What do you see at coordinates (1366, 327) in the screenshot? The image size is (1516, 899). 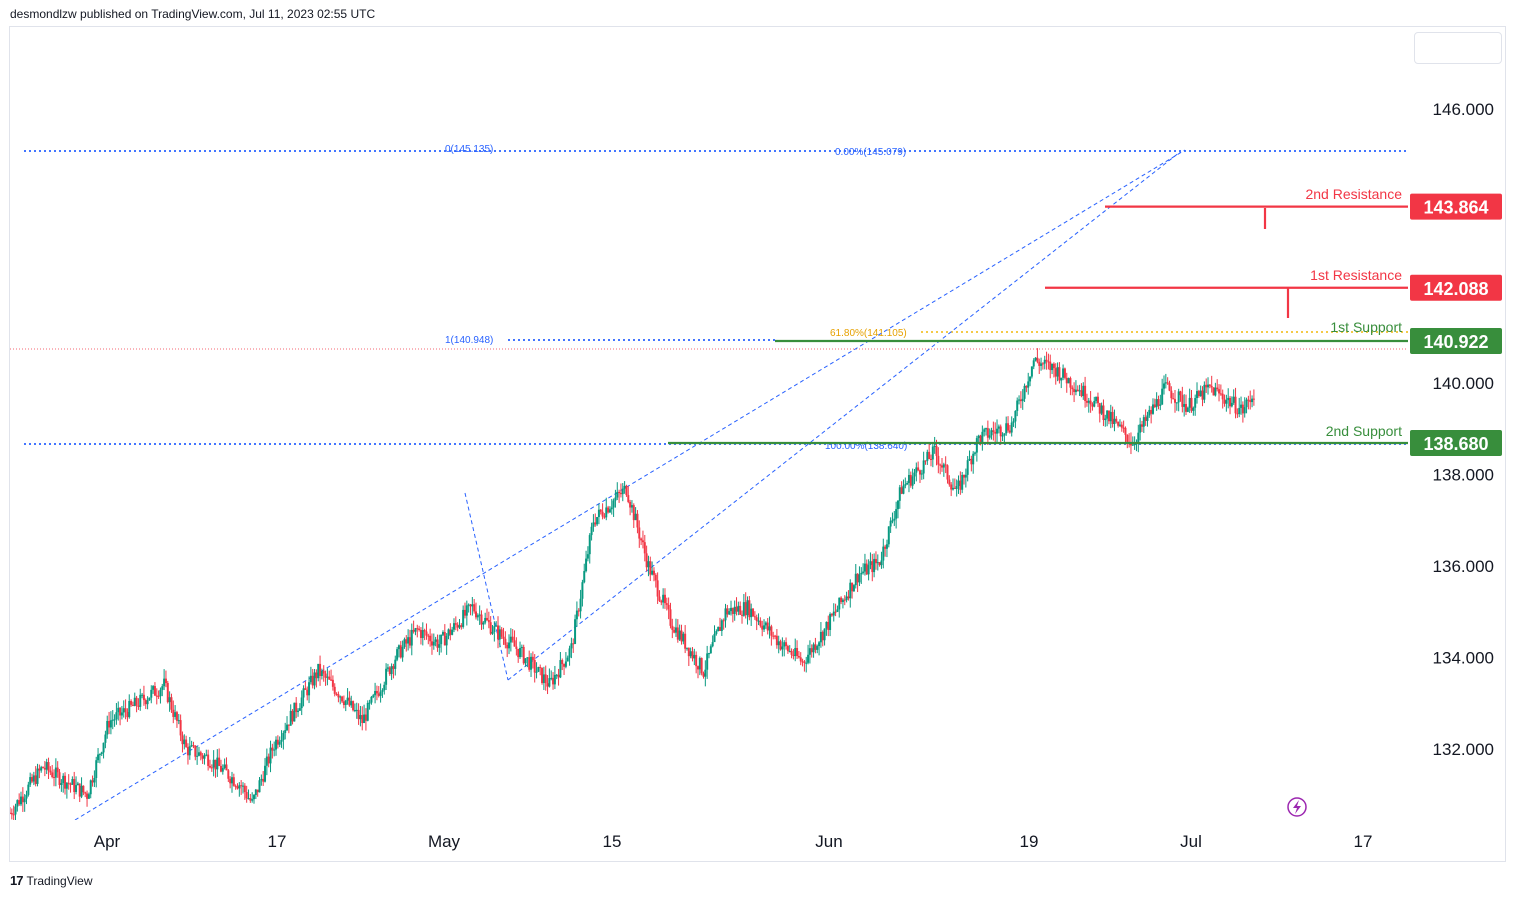 I see `level-name-label: 1st Support` at bounding box center [1366, 327].